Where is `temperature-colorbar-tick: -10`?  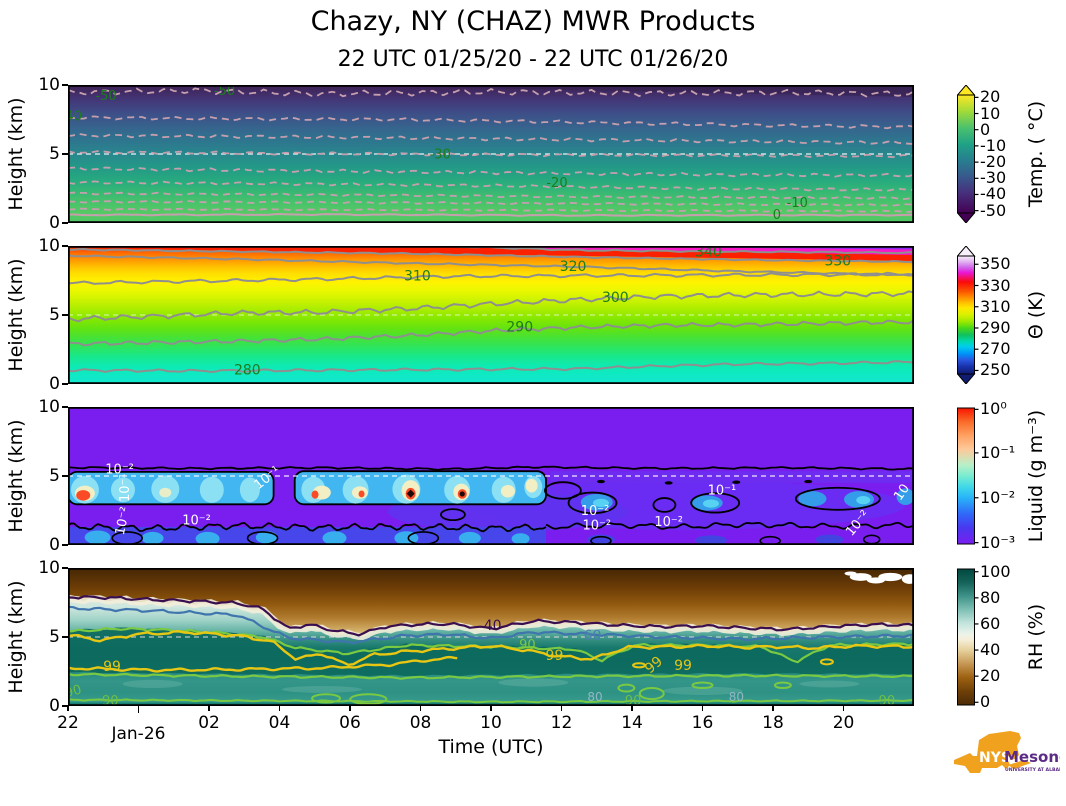 temperature-colorbar-tick: -10 is located at coordinates (993, 145).